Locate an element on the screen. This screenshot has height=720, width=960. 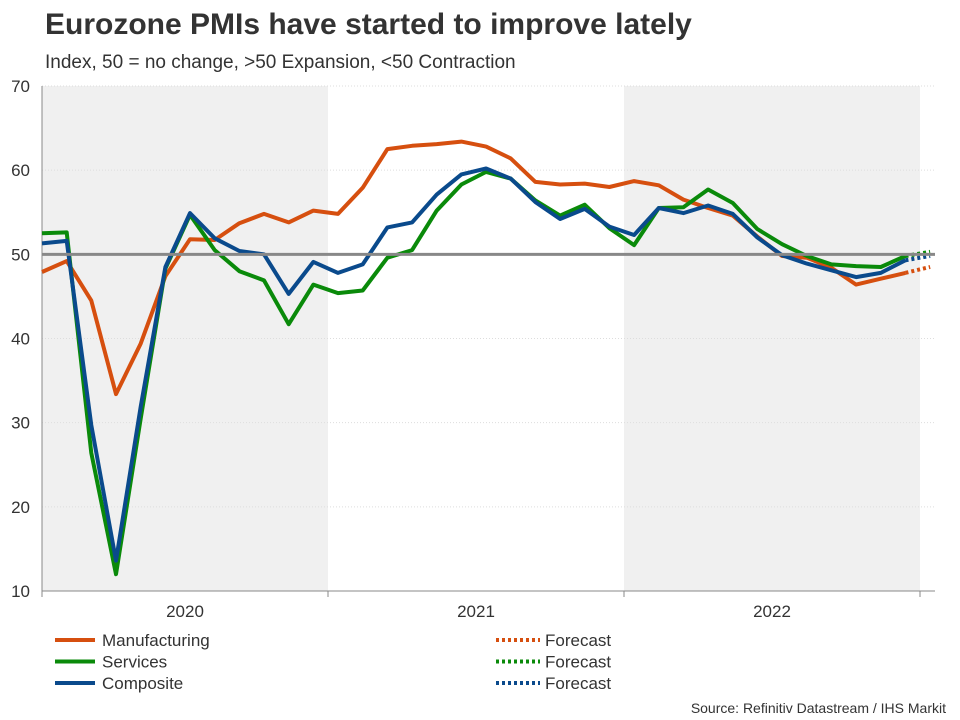
forecast-line-manufacturing is located at coordinates (917, 270).